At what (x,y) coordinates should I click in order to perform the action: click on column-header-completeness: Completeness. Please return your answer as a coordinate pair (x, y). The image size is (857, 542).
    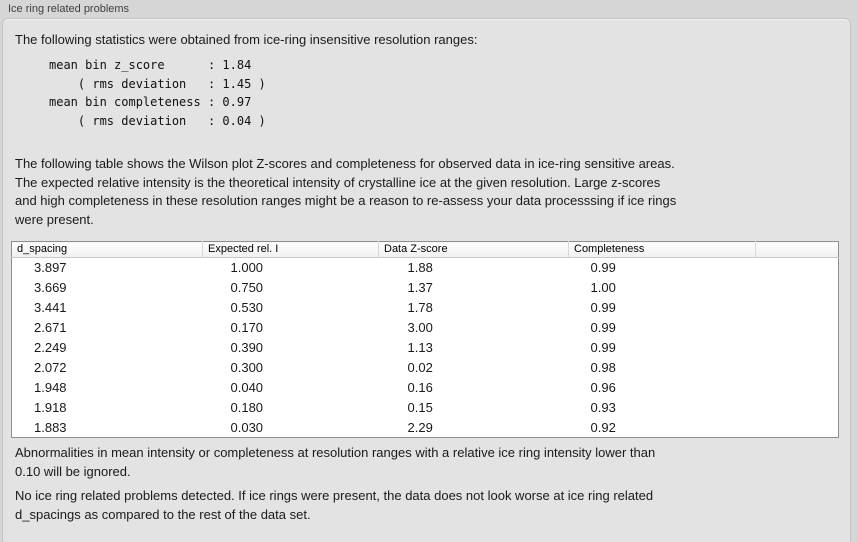
    Looking at the image, I should click on (662, 249).